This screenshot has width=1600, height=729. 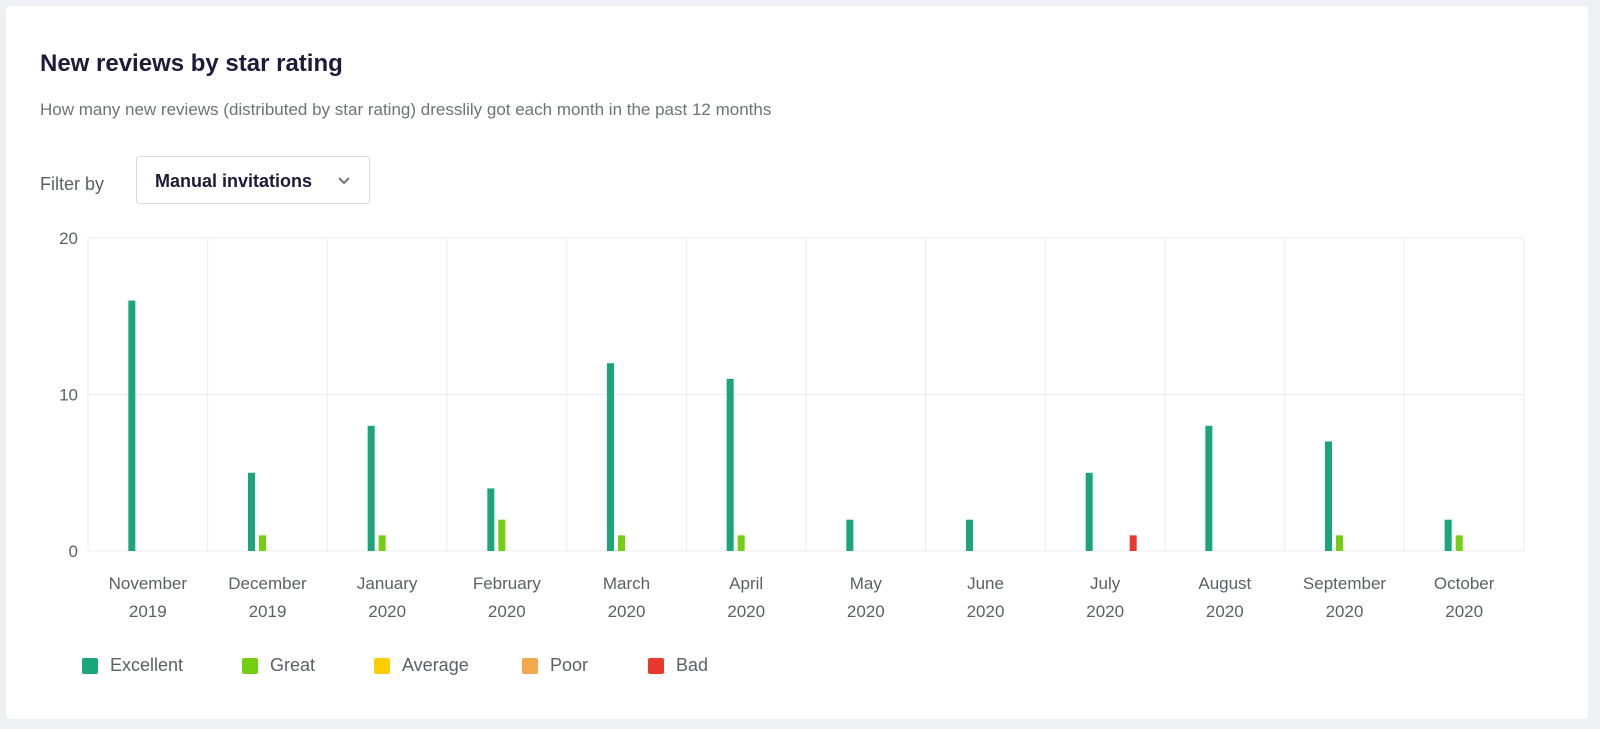 What do you see at coordinates (507, 583) in the screenshot?
I see `x-tick-label: February` at bounding box center [507, 583].